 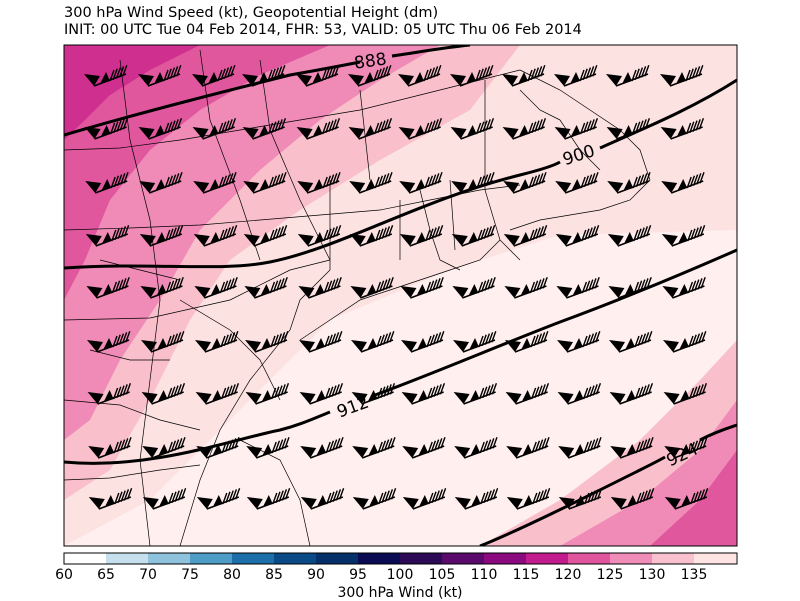 What do you see at coordinates (526, 575) in the screenshot?
I see `colorbar-tick-label: 115` at bounding box center [526, 575].